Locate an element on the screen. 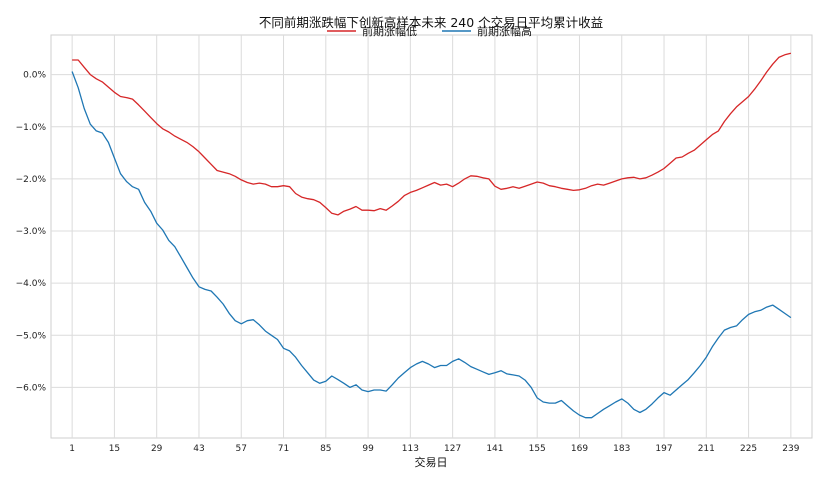  x-tick-label: 169 is located at coordinates (579, 449).